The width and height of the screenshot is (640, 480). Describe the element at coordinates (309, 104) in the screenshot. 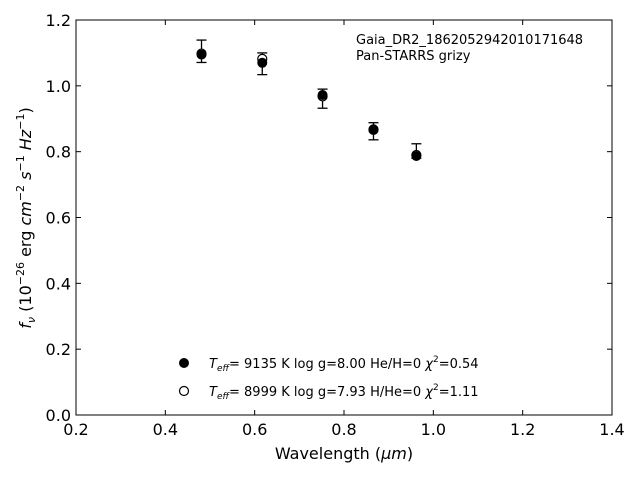

I see `data-points` at that location.